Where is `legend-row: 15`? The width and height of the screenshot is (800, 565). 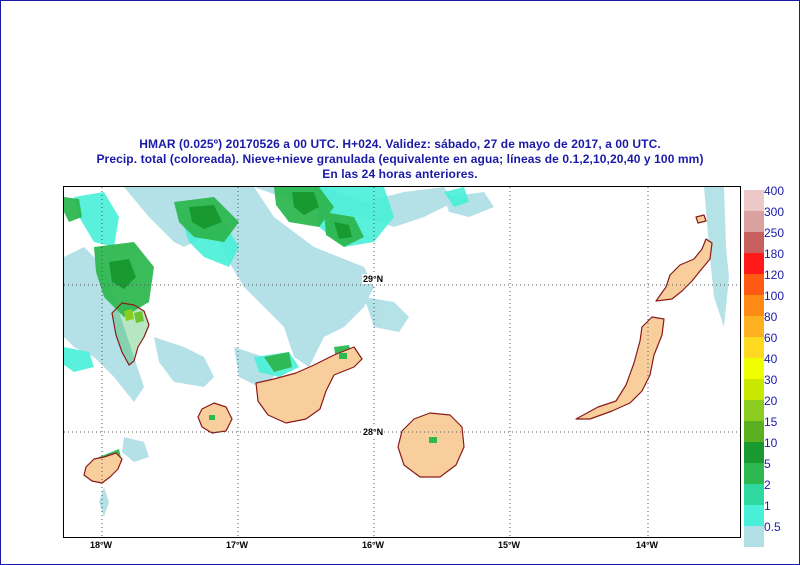
legend-row: 15 is located at coordinates (769, 428).